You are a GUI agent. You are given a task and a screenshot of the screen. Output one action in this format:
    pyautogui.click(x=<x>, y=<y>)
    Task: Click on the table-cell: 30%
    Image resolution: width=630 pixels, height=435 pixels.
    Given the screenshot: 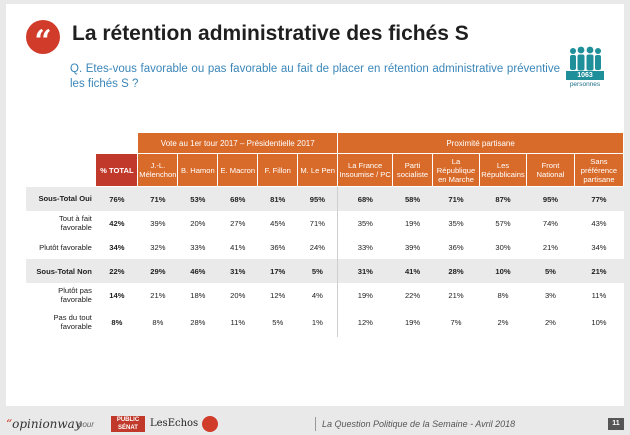 What is the action you would take?
    pyautogui.click(x=503, y=247)
    